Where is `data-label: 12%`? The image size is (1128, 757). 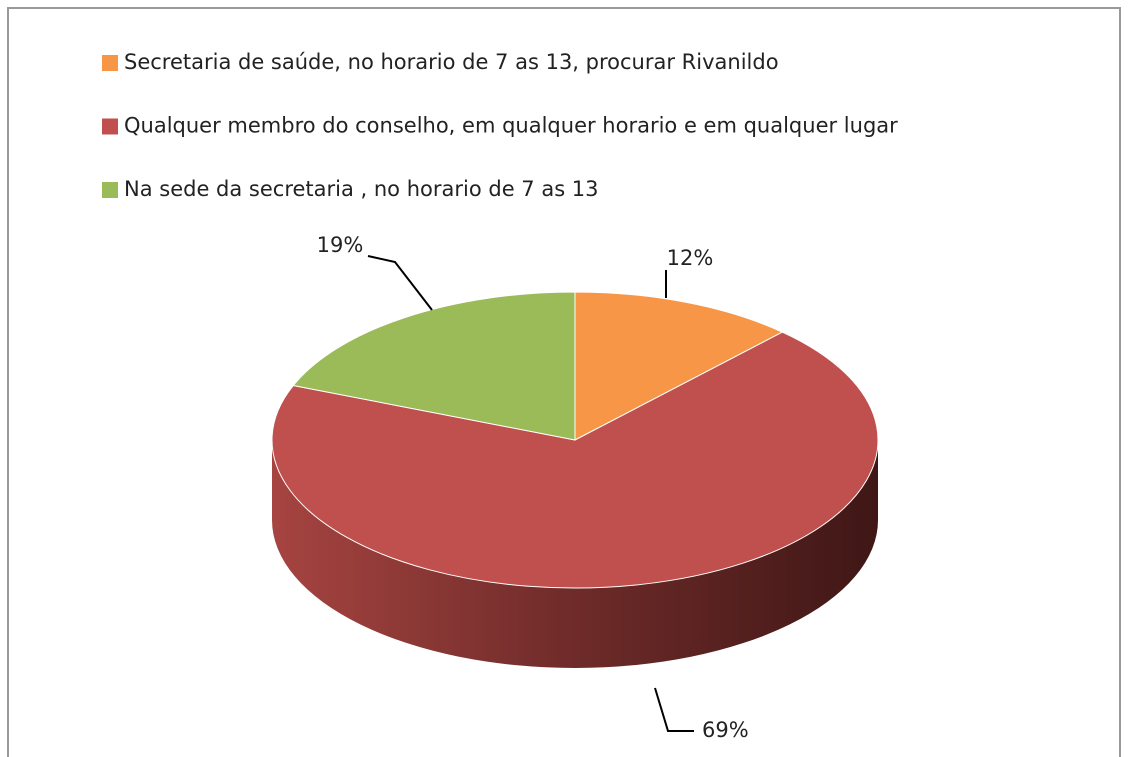 data-label: 12% is located at coordinates (690, 258).